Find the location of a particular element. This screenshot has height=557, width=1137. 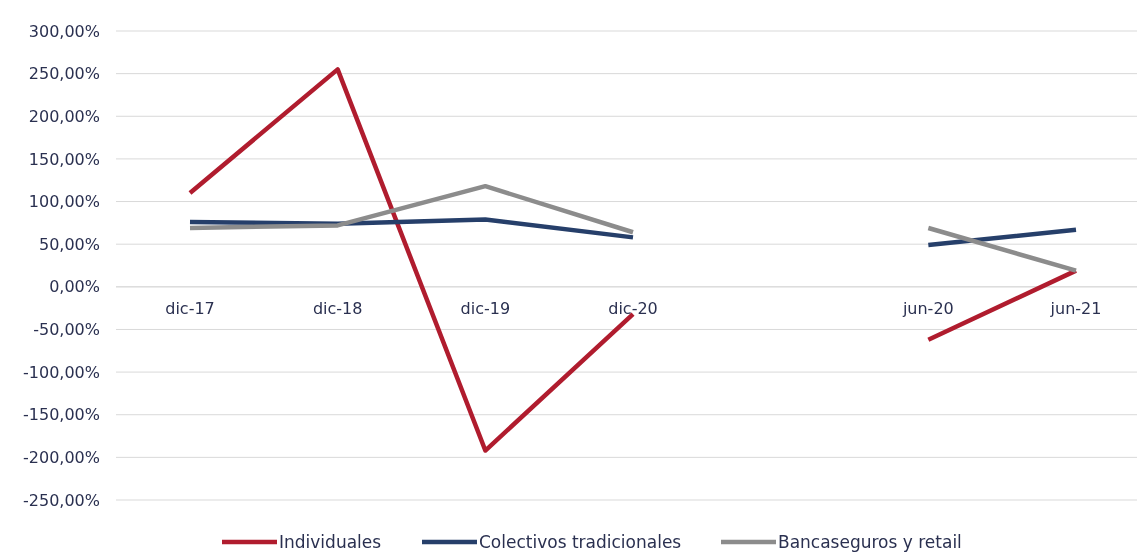

y-tick-label: 150,00% is located at coordinates (64, 159).